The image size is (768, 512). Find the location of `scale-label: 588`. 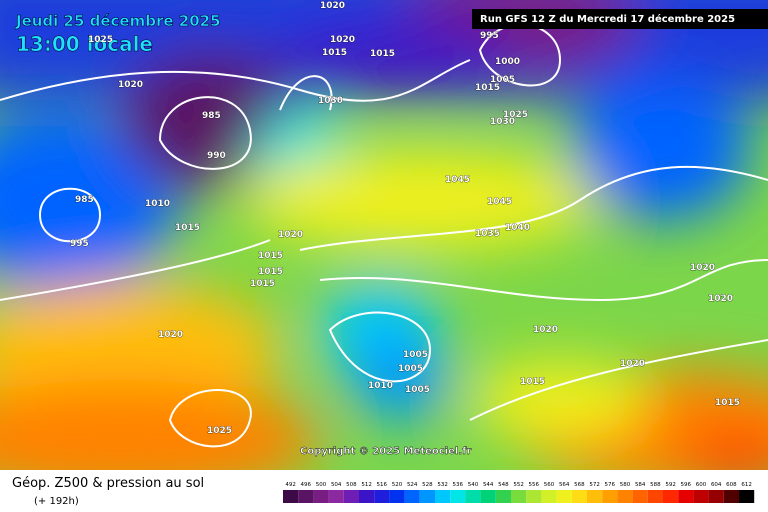

scale-label: 588 is located at coordinates (655, 485).